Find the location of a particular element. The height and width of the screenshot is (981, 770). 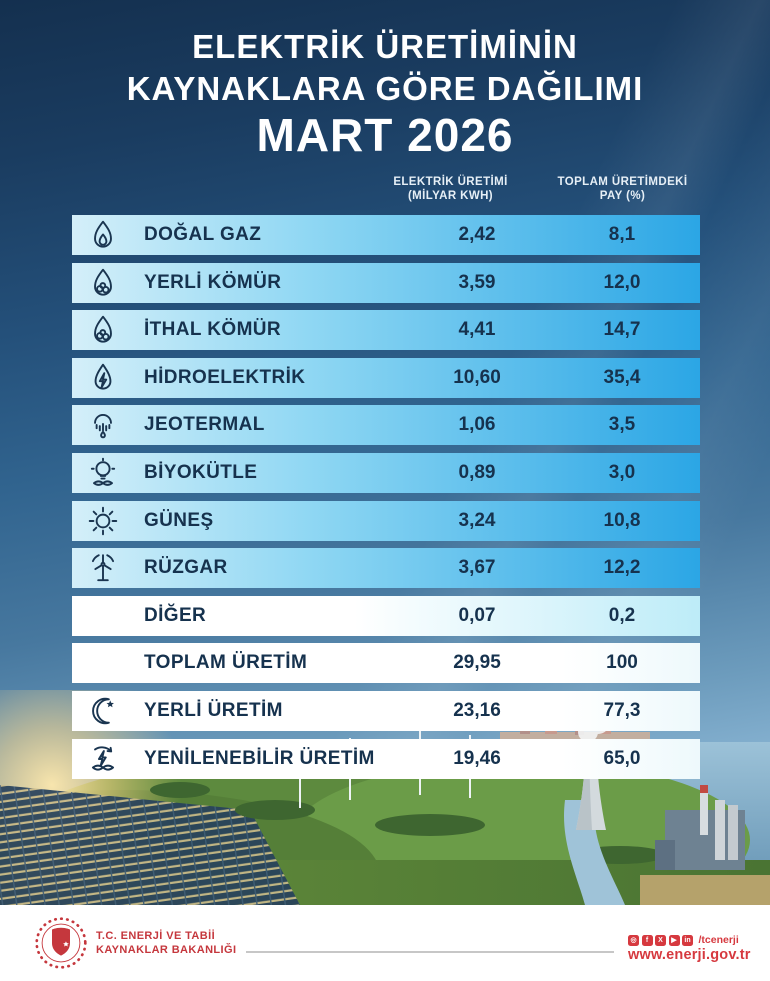

website-url: www.enerji.gov.tr is located at coordinates (689, 955).